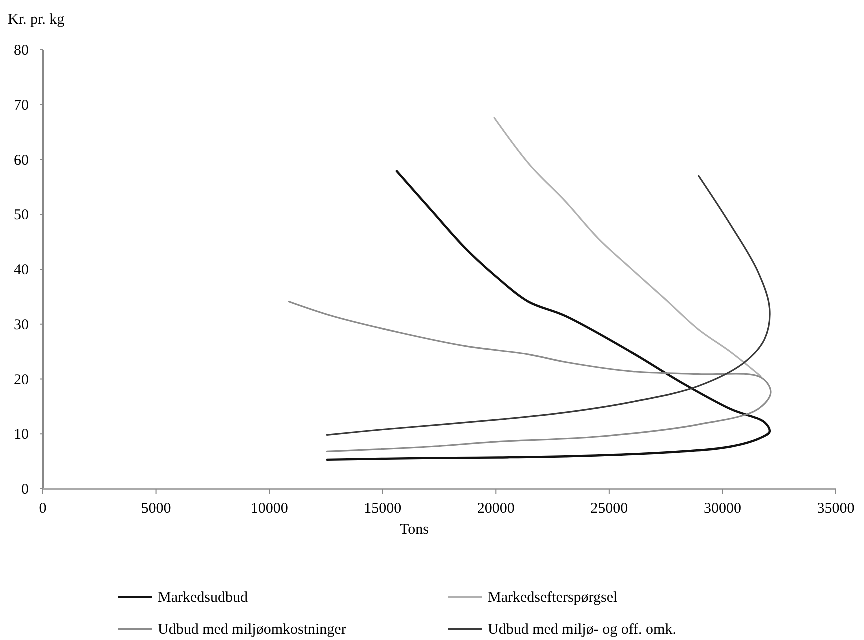  Describe the element at coordinates (203, 598) in the screenshot. I see `legend-label: Markedsudbud` at that location.